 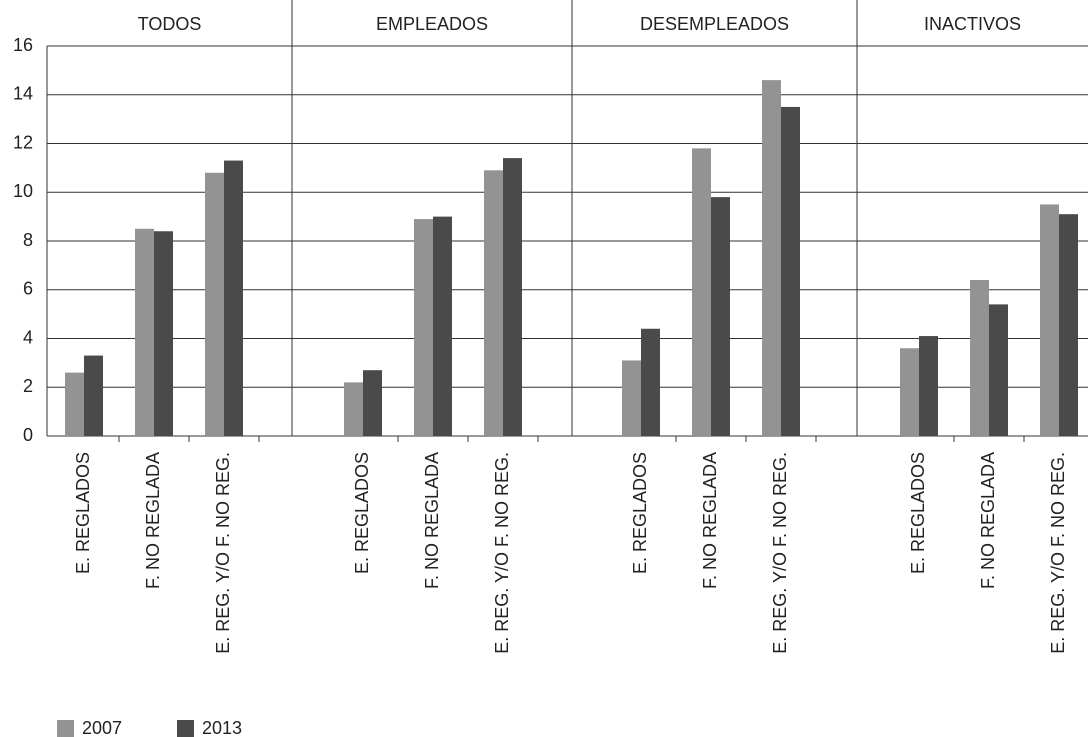 What do you see at coordinates (28, 386) in the screenshot?
I see `y-tick-label: 2` at bounding box center [28, 386].